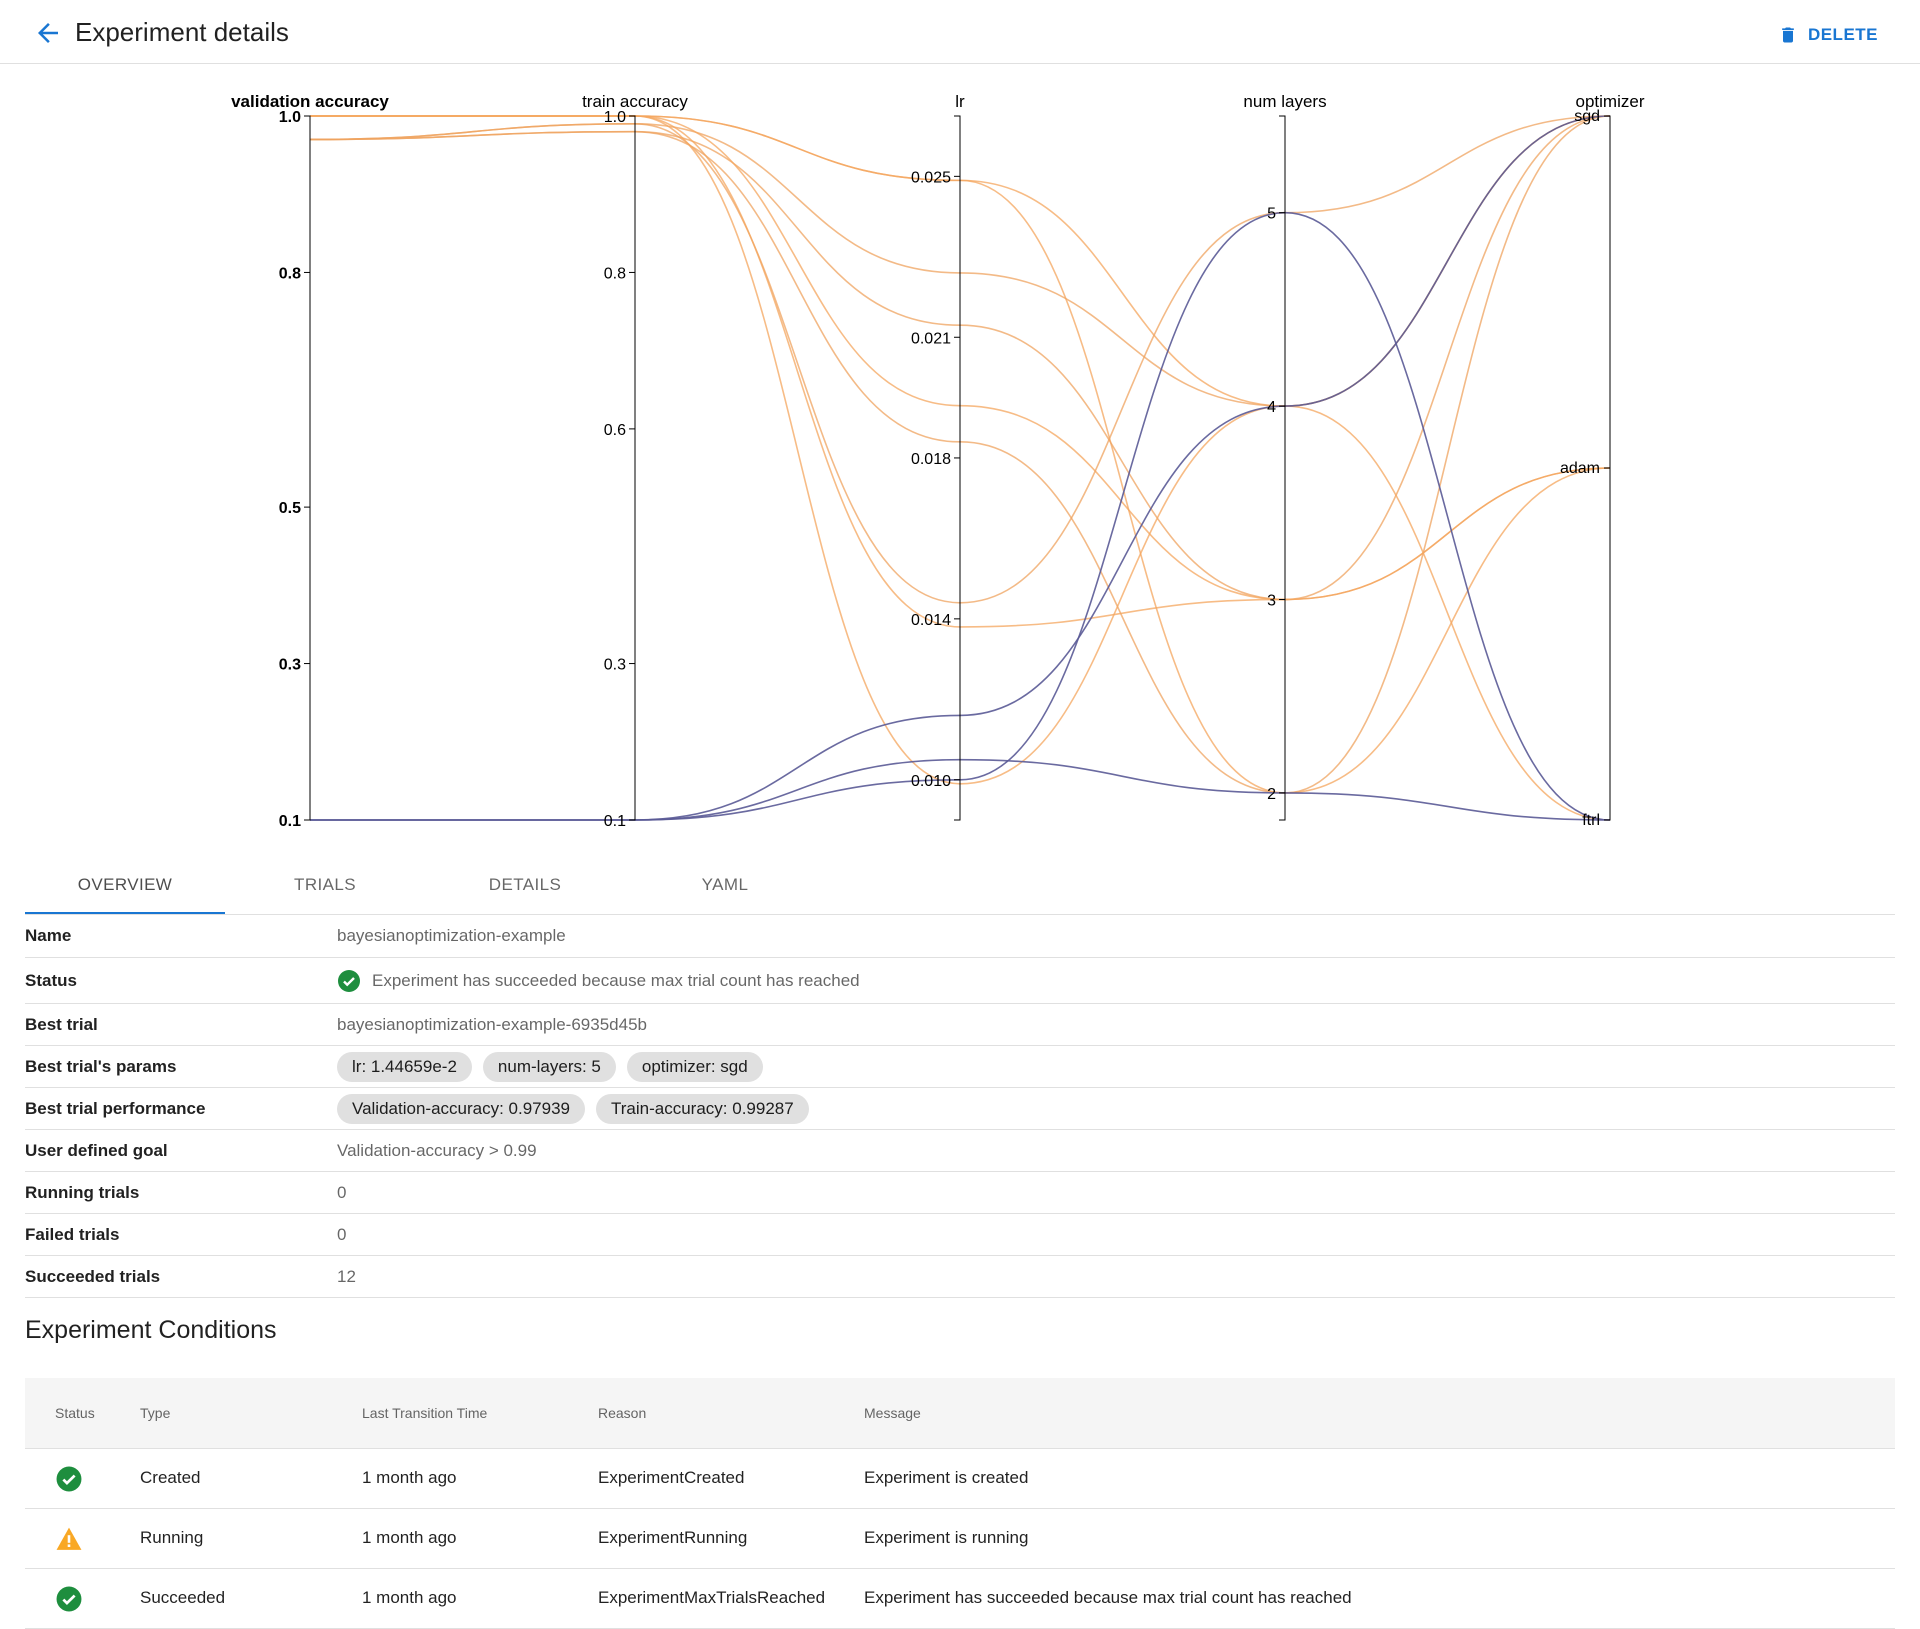 The height and width of the screenshot is (1629, 1920). I want to click on tick-label: 0.010, so click(931, 781).